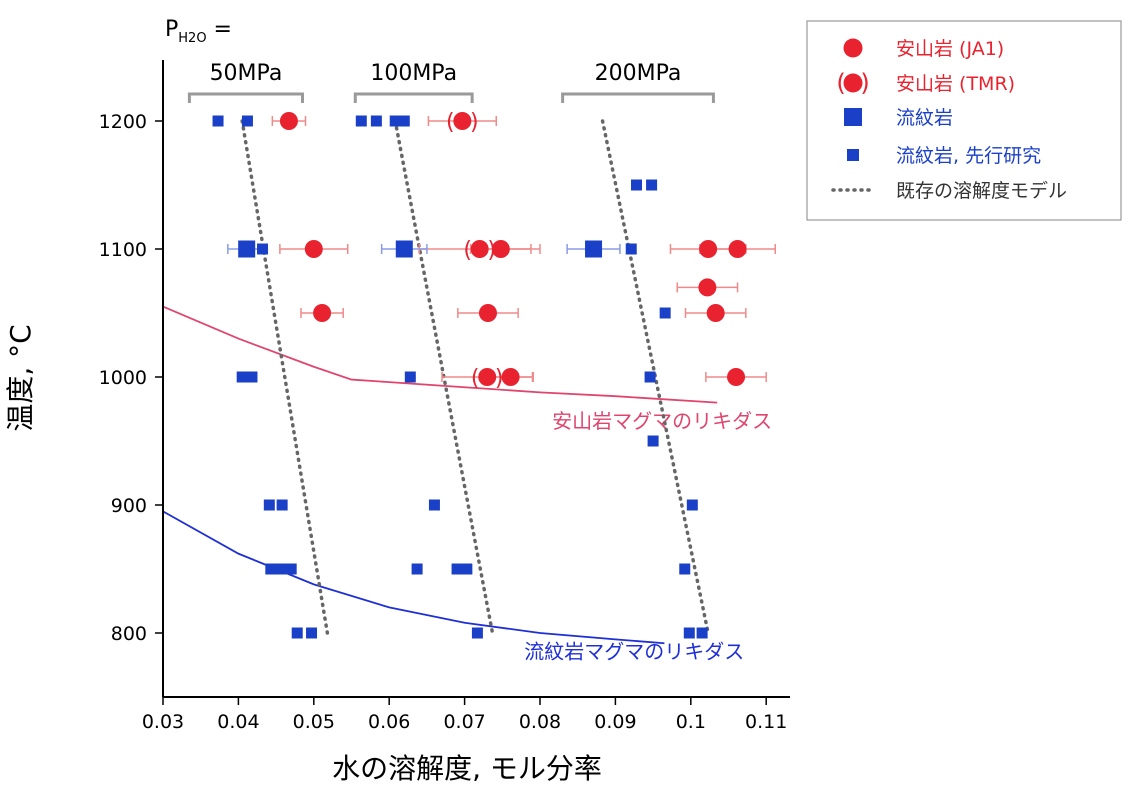  What do you see at coordinates (246, 73) in the screenshot?
I see `pressure-group-label: 50MPa` at bounding box center [246, 73].